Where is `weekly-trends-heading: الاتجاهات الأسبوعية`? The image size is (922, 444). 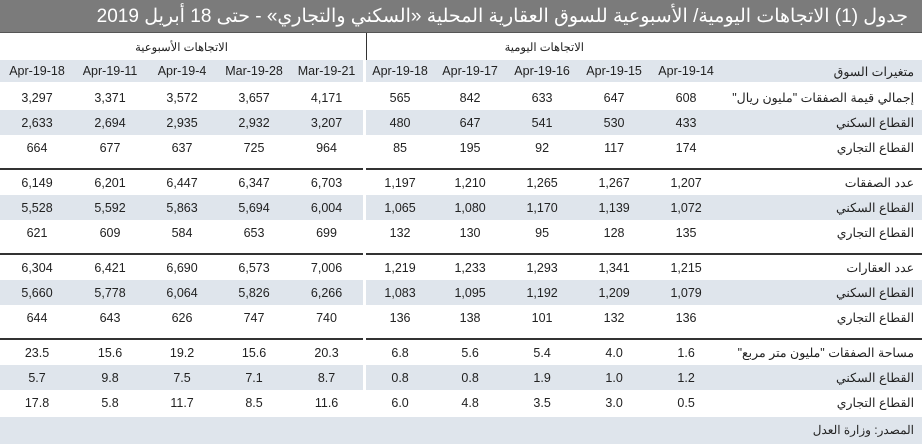 weekly-trends-heading: الاتجاهات الأسبوعية is located at coordinates (181, 47).